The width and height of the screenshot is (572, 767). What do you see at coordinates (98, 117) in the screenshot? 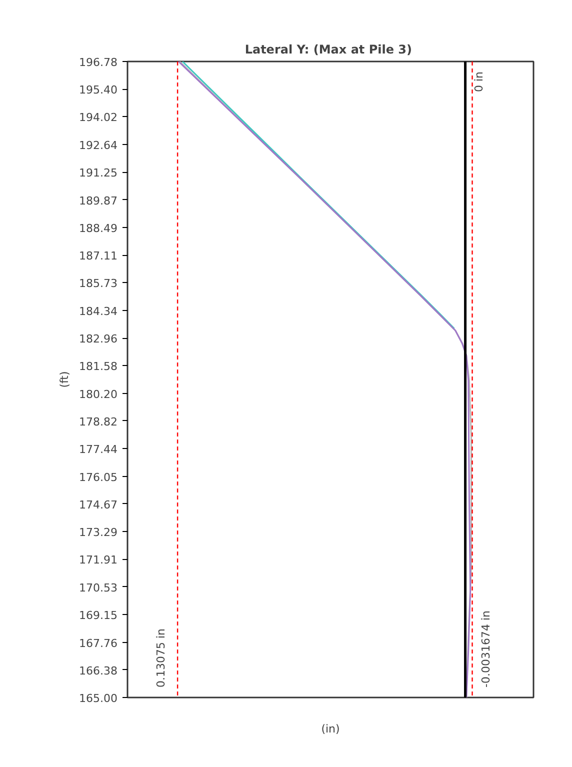
I see `y-tick-label: 194.02` at bounding box center [98, 117].